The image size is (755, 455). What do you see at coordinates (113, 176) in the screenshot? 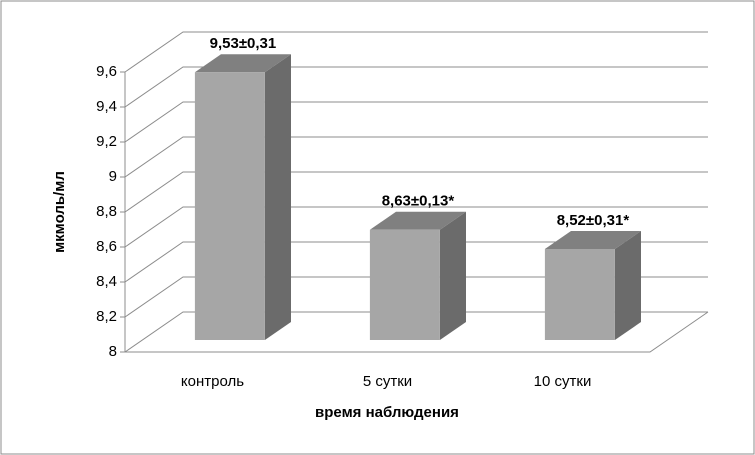
I see `y-tick-label: 9` at bounding box center [113, 176].